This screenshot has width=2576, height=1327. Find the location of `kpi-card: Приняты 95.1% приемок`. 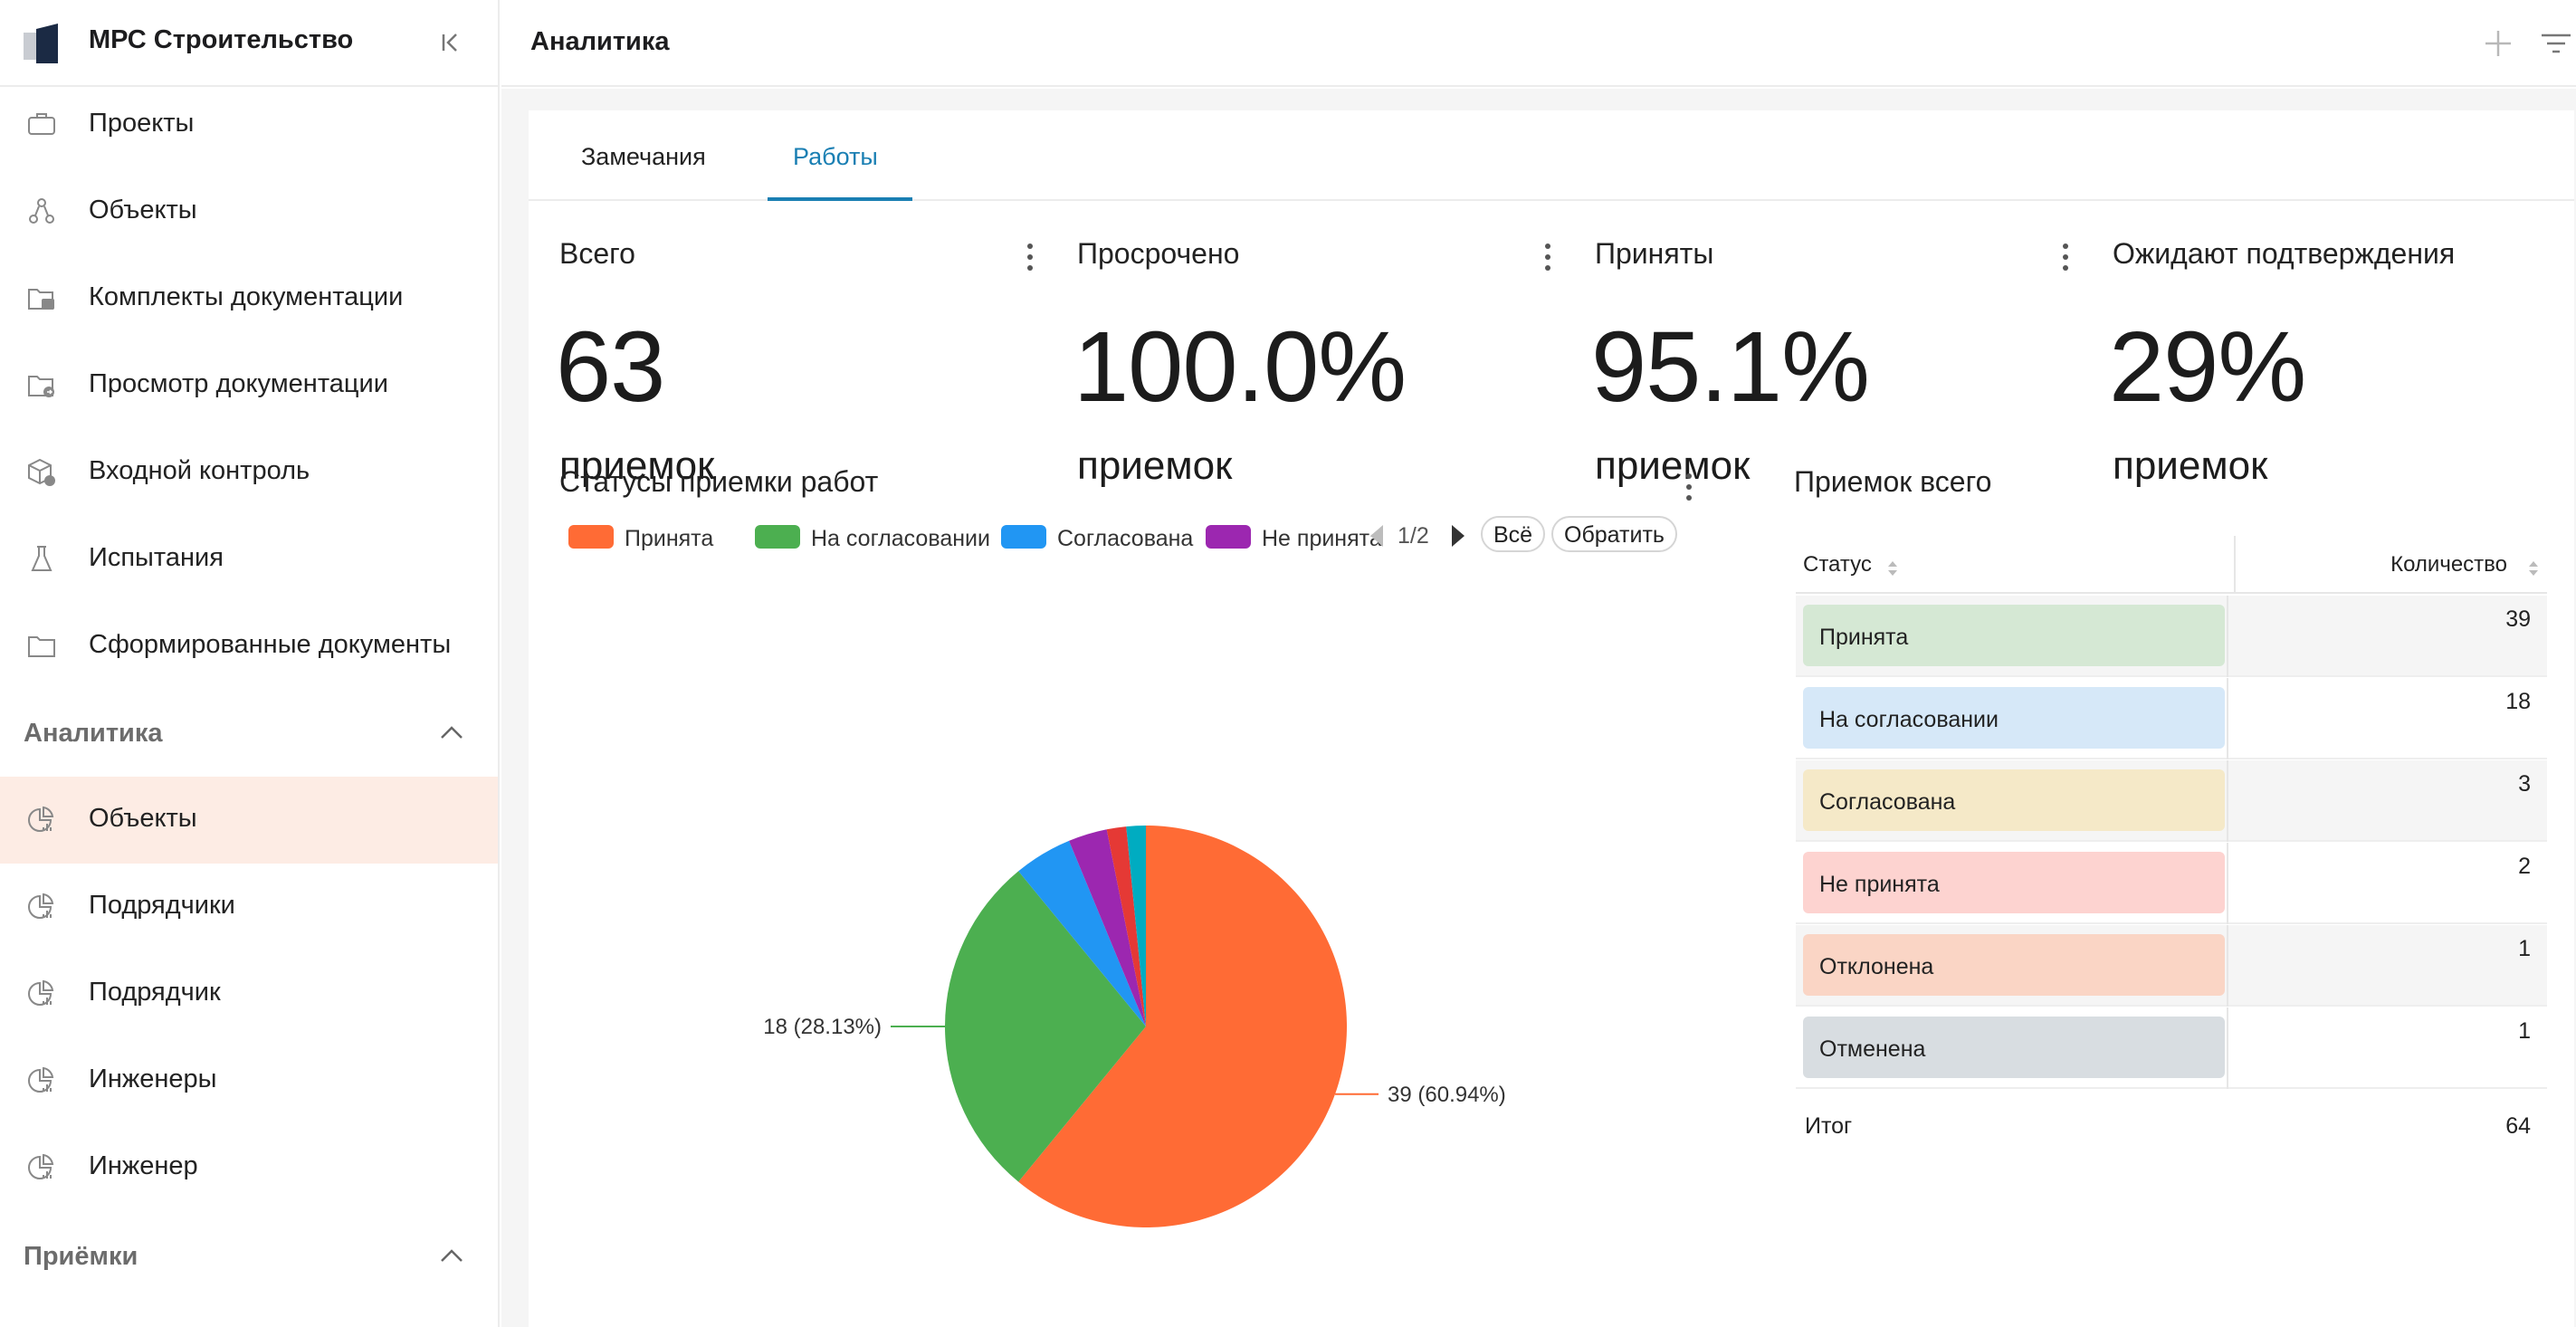

kpi-card: Приняты 95.1% приемок is located at coordinates (1846, 373).